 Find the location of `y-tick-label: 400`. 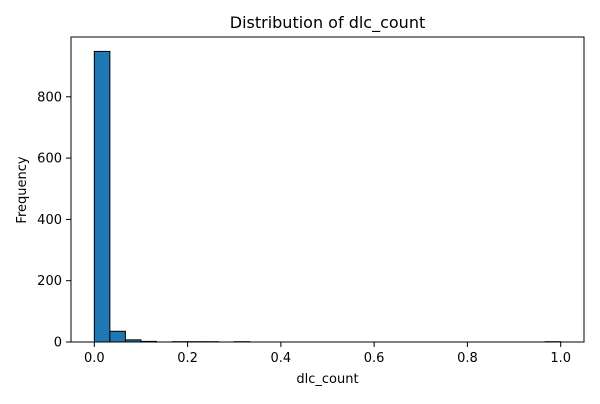

y-tick-label: 400 is located at coordinates (49, 220).